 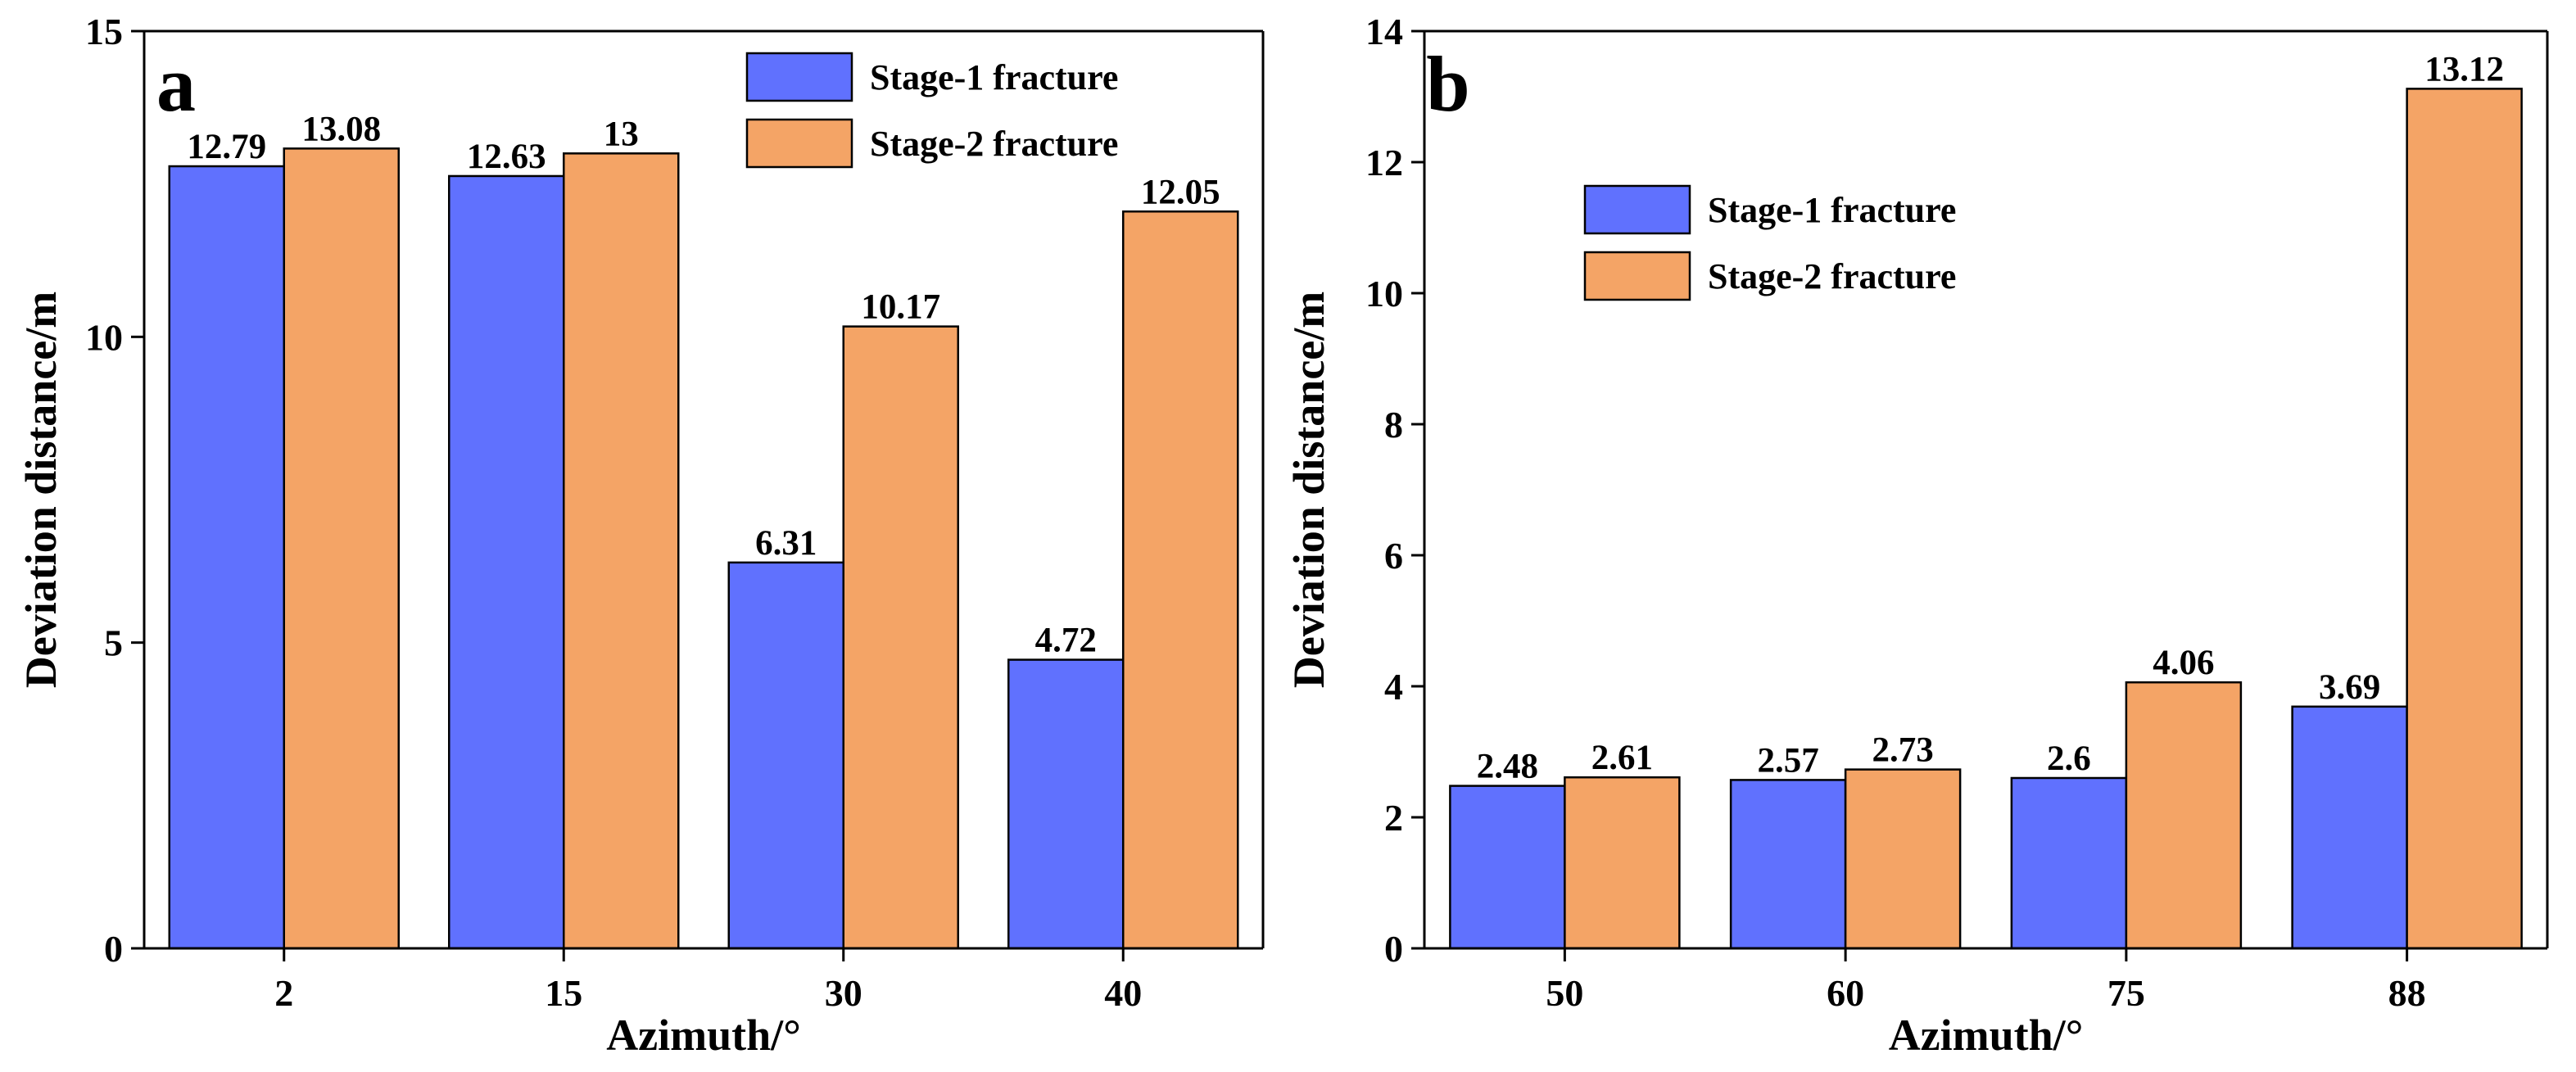 I want to click on data-label: 13, so click(x=621, y=134).